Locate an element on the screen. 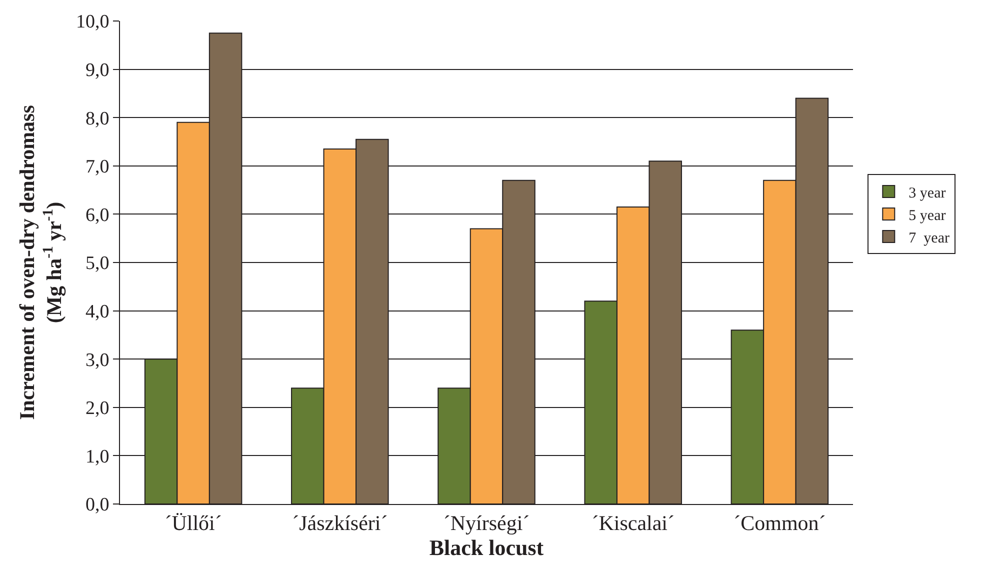 The image size is (983, 574). y-tick-label: 4,0 is located at coordinates (97, 311).